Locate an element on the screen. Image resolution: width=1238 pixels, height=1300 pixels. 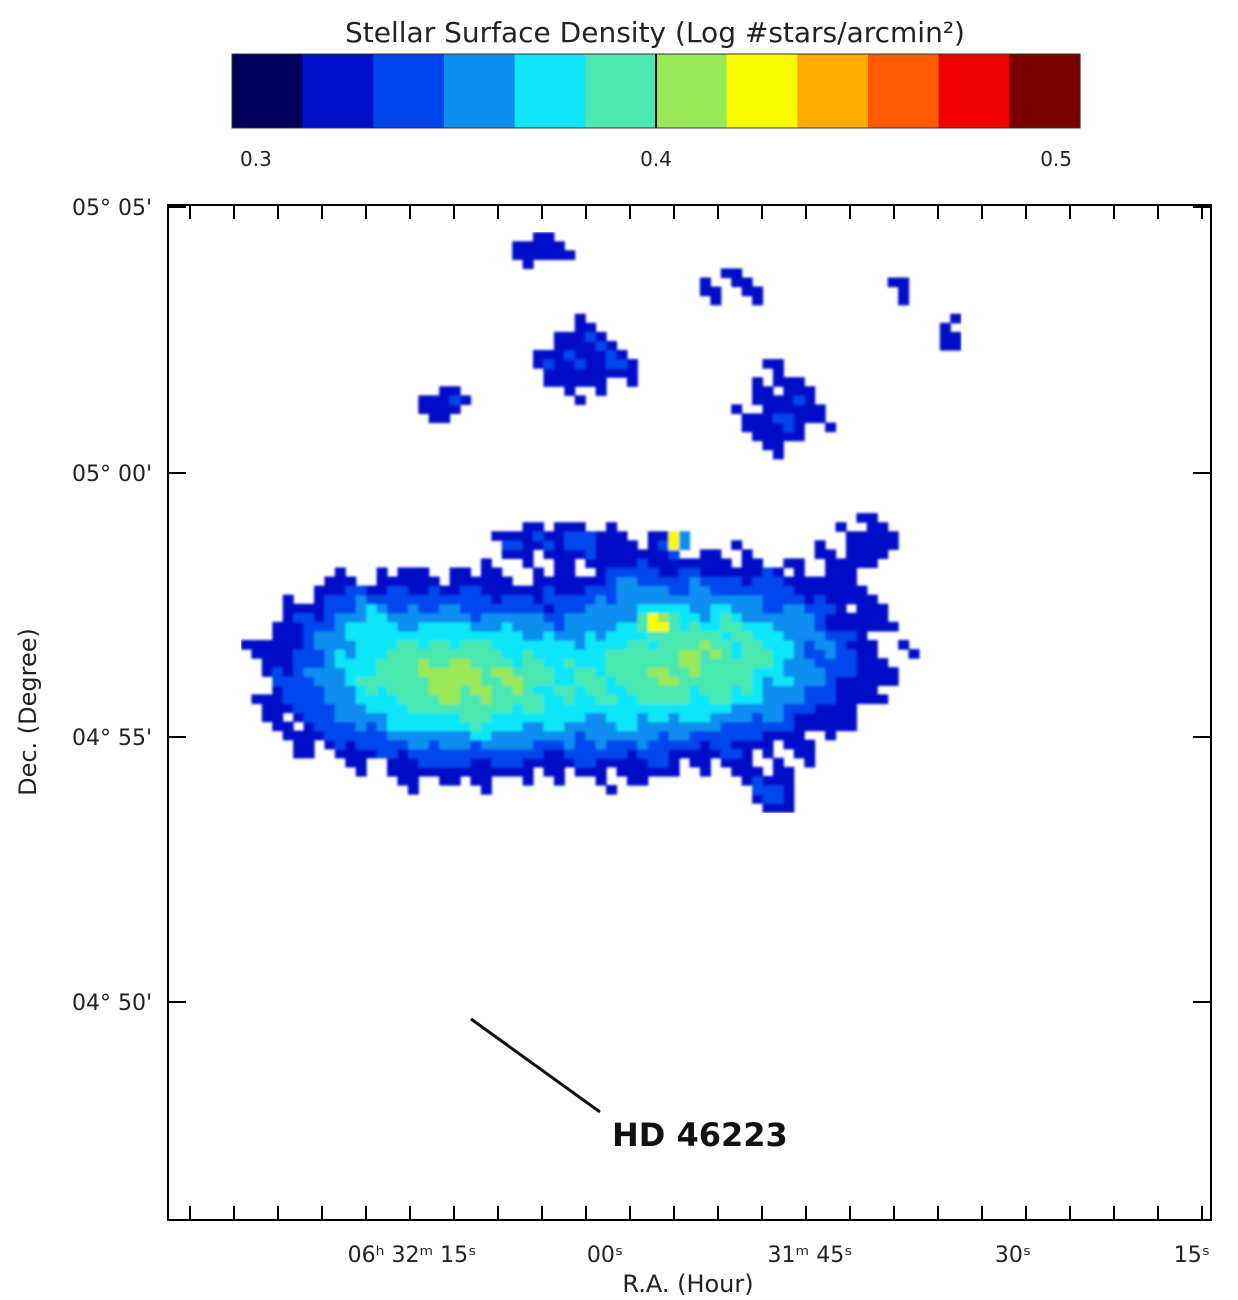
x-tick-label: 30ˢ is located at coordinates (1013, 1255).